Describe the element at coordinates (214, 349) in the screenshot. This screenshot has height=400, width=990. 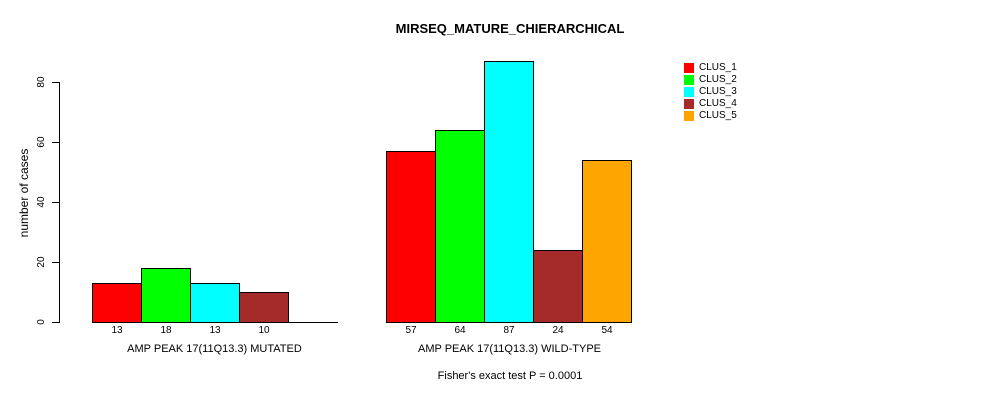
I see `x-axis-group-label-mutated: AMP PEAK 17(11Q13.3) MUTATED` at that location.